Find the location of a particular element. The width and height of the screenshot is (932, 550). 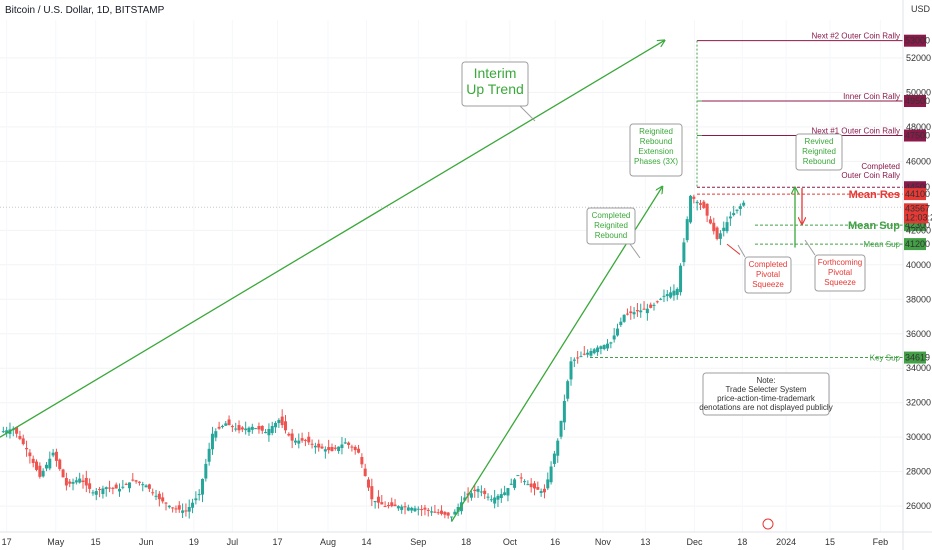

x-tick-label: Nov is located at coordinates (603, 542).